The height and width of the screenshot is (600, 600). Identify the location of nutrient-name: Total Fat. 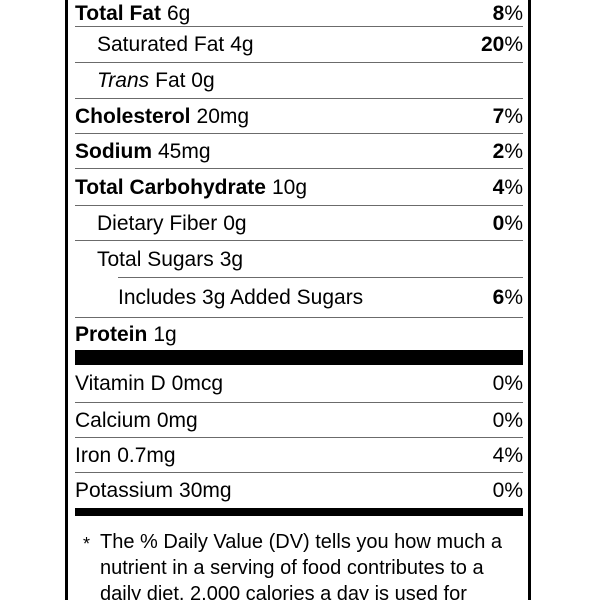
(118, 13).